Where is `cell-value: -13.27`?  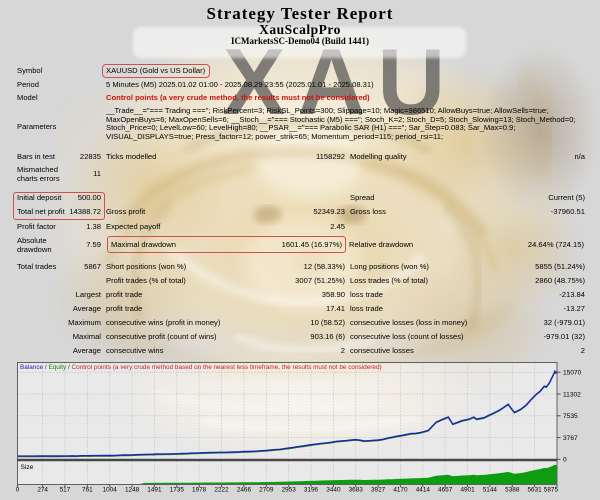
cell-value: -13.27 is located at coordinates (574, 308).